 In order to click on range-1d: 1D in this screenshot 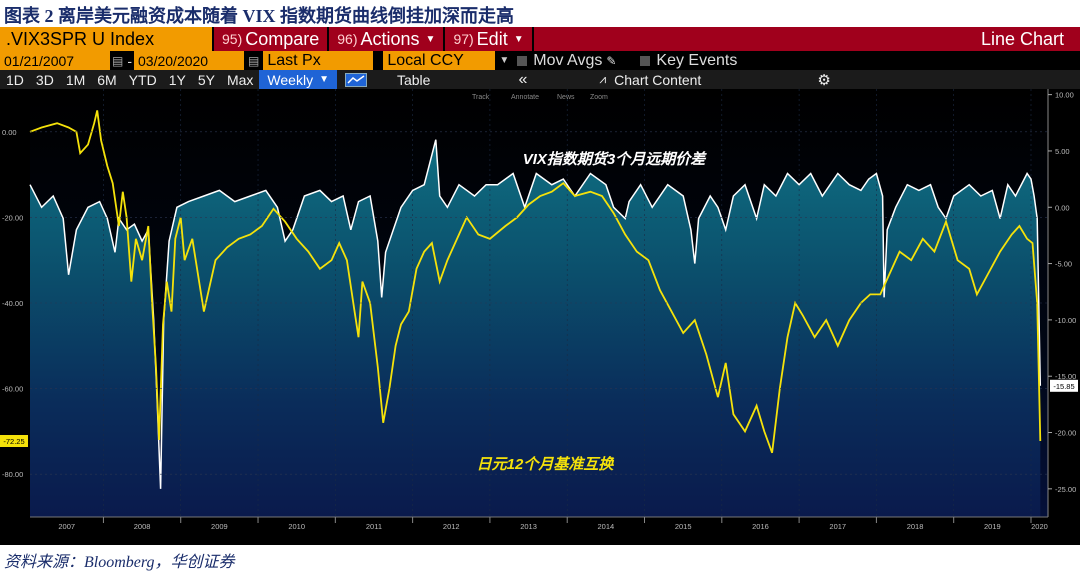, I will do `click(15, 79)`.